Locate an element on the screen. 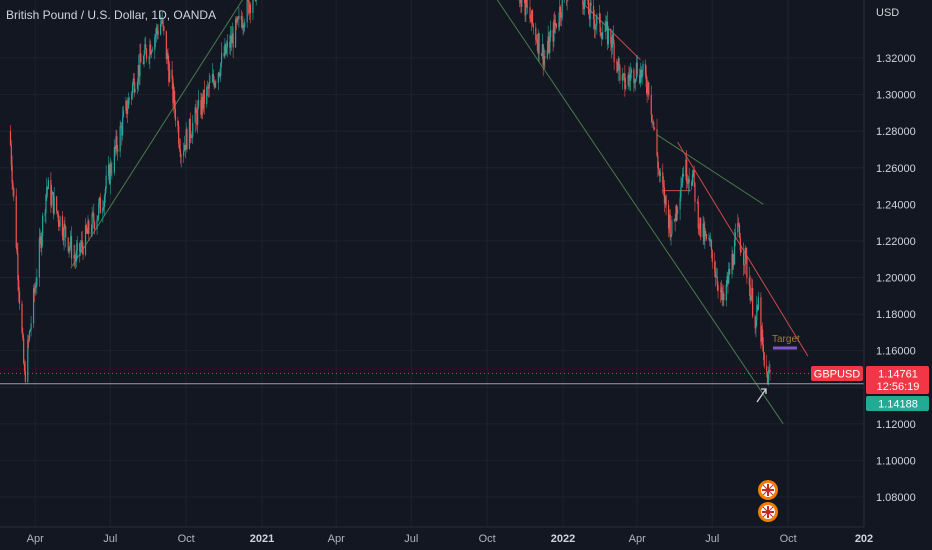  arrow-icon is located at coordinates (761, 395).